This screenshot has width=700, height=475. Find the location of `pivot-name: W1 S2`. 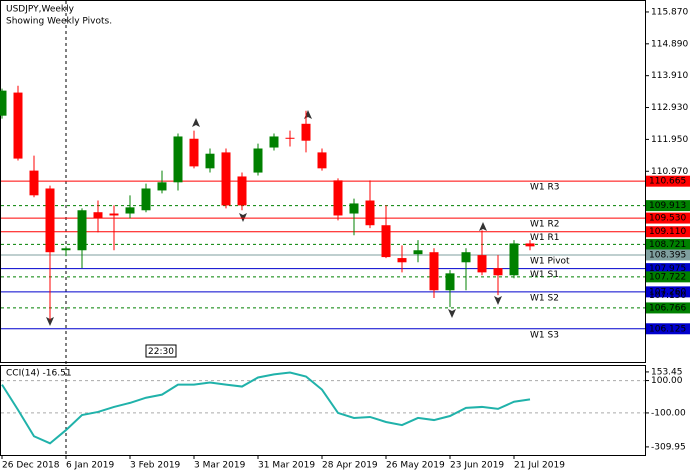

pivot-name: W1 S2 is located at coordinates (544, 298).